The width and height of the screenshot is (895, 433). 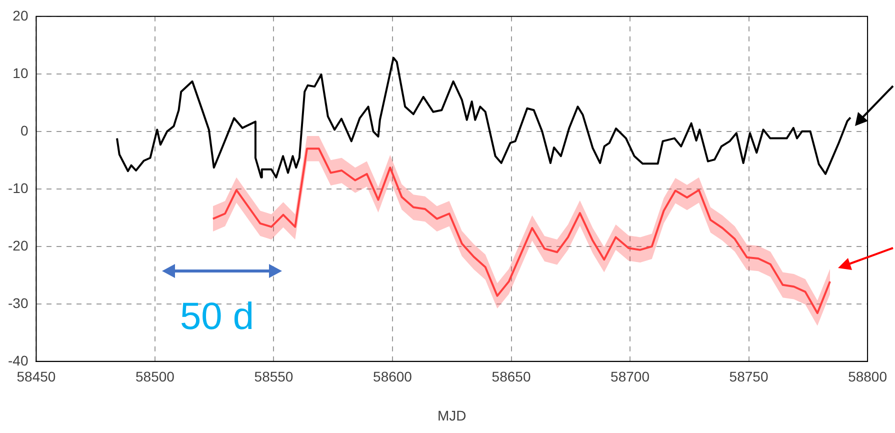 What do you see at coordinates (20, 72) in the screenshot?
I see `y-tick-label: 10` at bounding box center [20, 72].